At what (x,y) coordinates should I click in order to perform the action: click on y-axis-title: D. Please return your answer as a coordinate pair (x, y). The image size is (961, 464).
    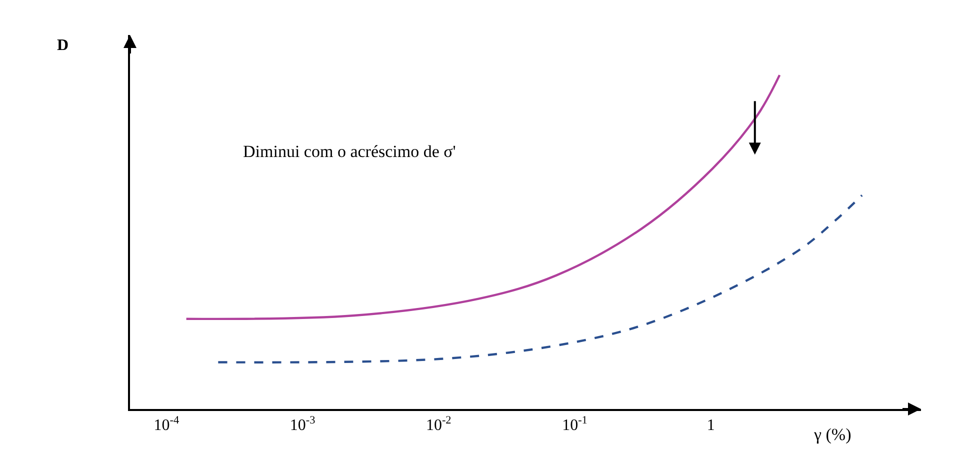
    Looking at the image, I should click on (63, 45).